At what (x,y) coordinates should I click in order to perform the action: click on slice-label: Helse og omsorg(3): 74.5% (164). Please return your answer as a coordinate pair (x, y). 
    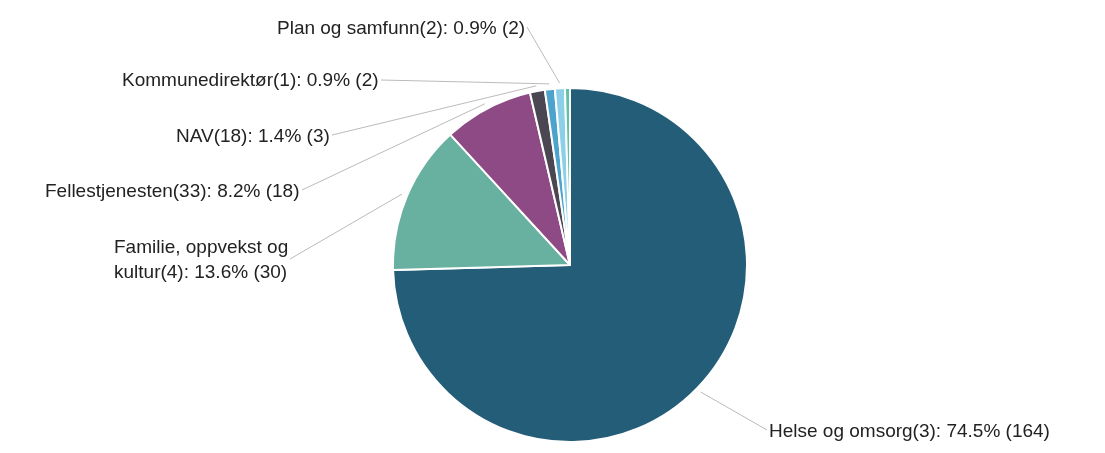
    Looking at the image, I should click on (909, 430).